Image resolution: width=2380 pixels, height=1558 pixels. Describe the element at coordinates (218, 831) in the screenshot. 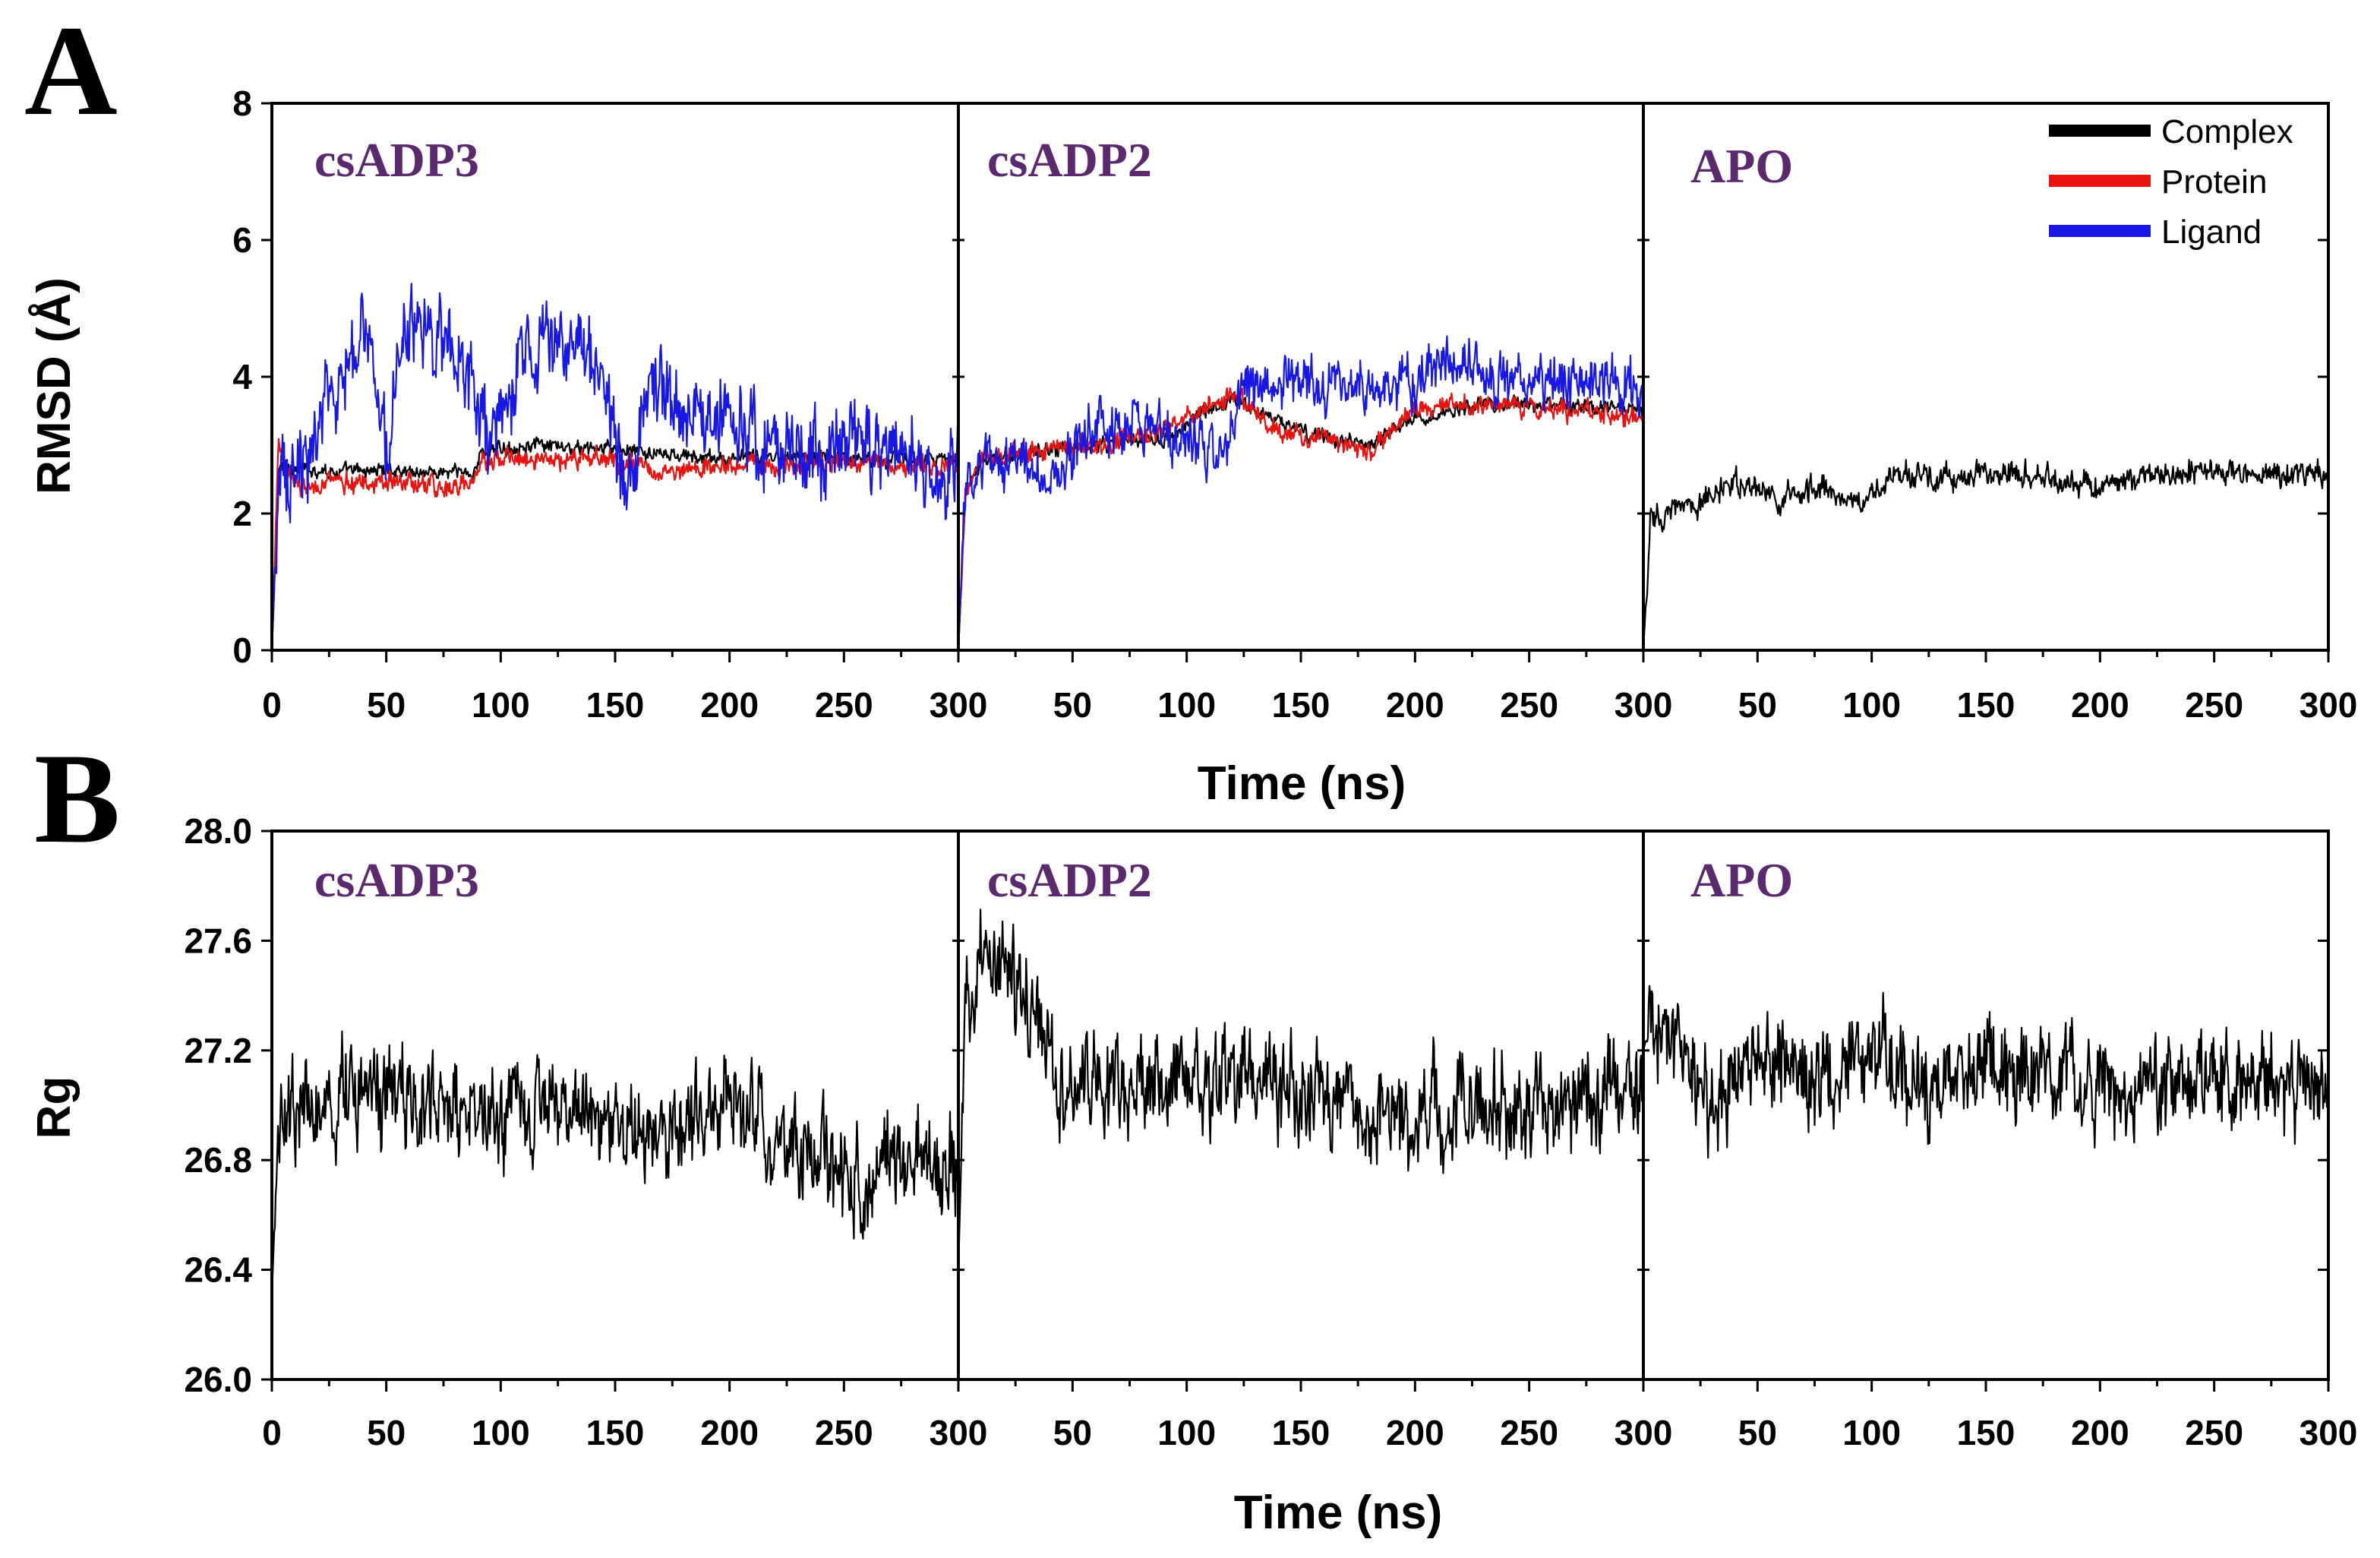

I see `y-tick-label: 28.0` at that location.